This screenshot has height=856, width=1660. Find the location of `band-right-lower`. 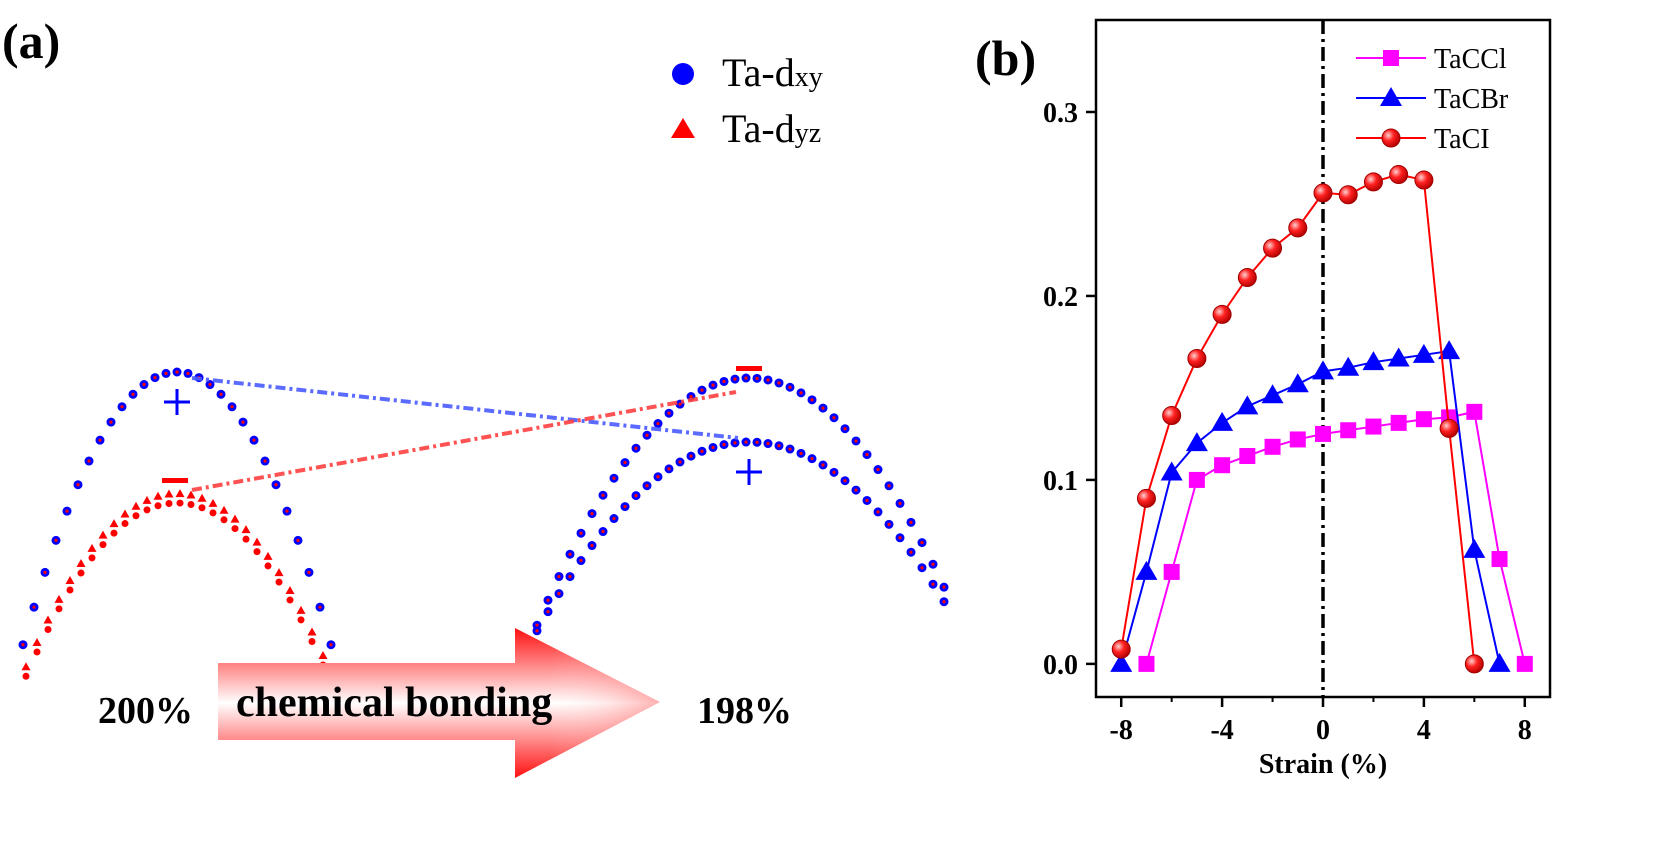

band-right-lower is located at coordinates (735, 546).